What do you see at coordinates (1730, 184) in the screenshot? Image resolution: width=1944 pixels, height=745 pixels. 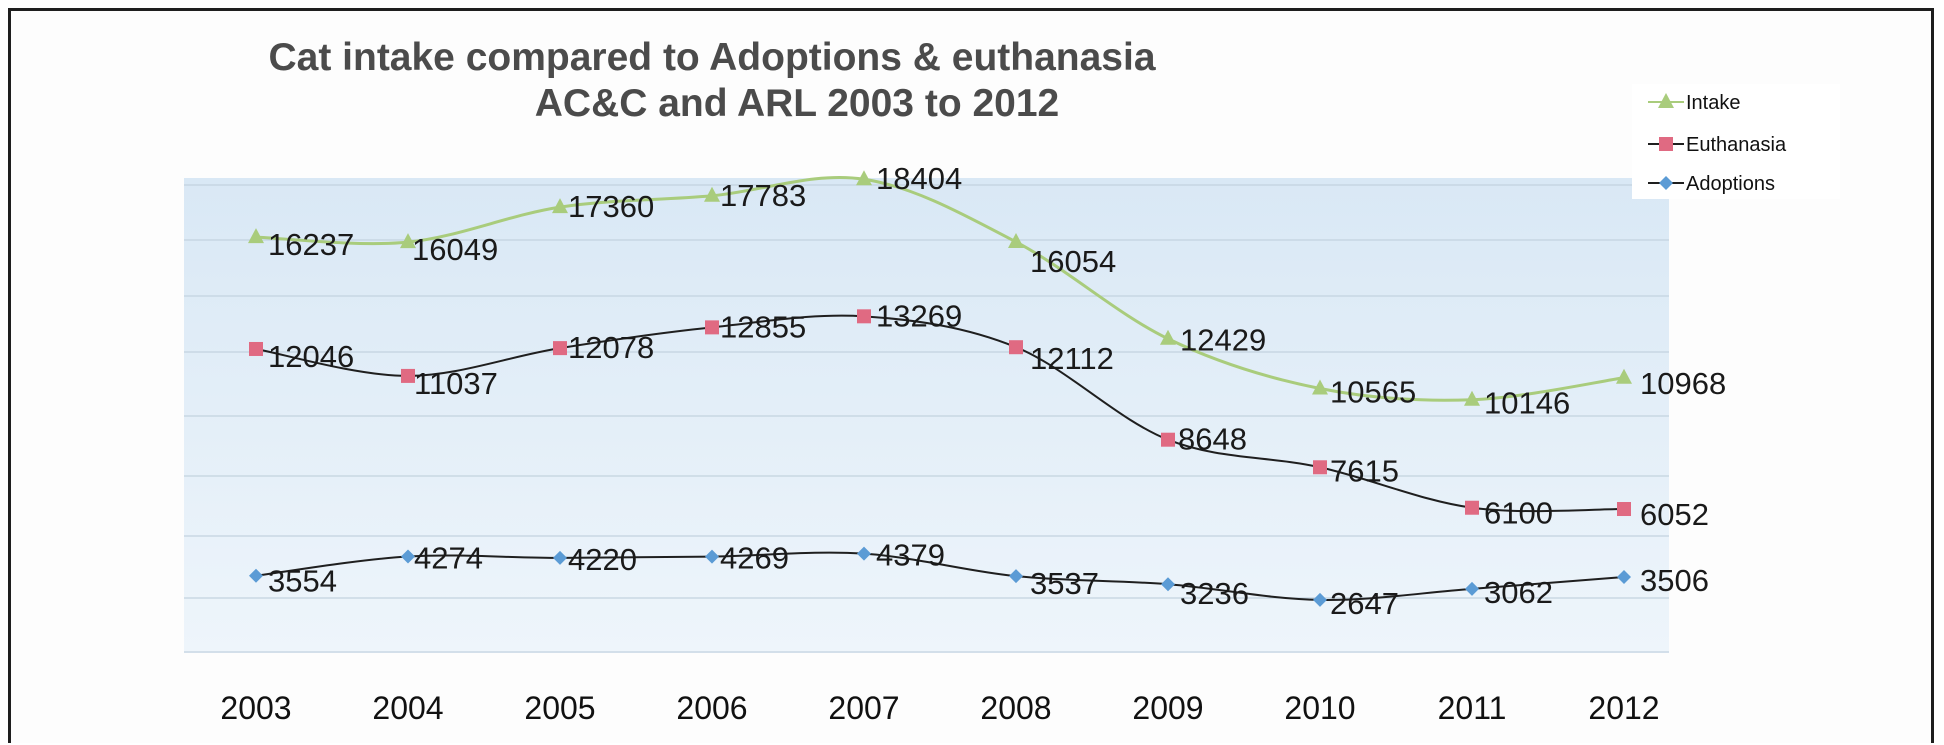 I see `legend-label: Adoptions` at bounding box center [1730, 184].